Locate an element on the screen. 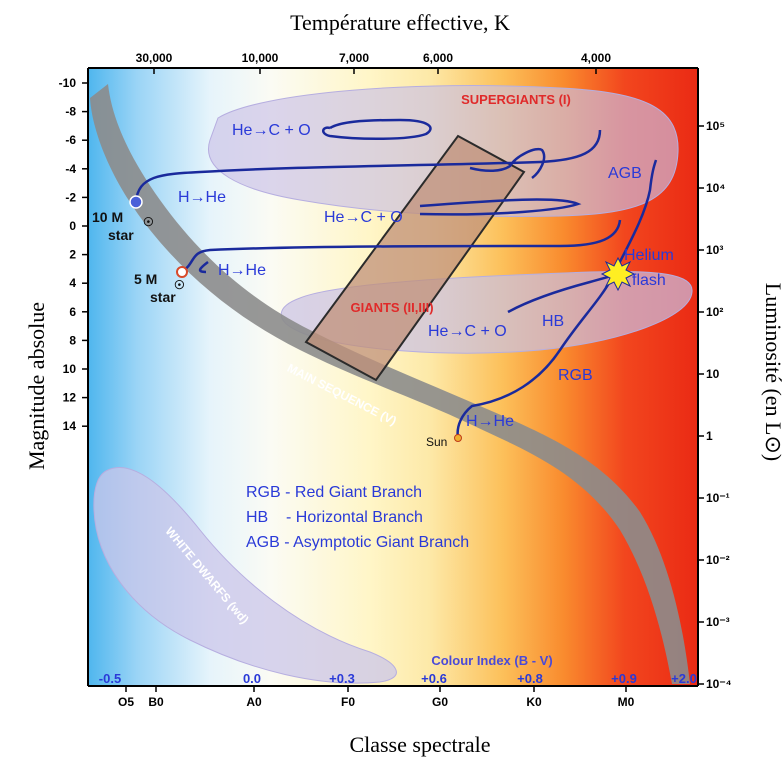 The image size is (784, 772). luminosity-tick-label: 1 is located at coordinates (709, 436).